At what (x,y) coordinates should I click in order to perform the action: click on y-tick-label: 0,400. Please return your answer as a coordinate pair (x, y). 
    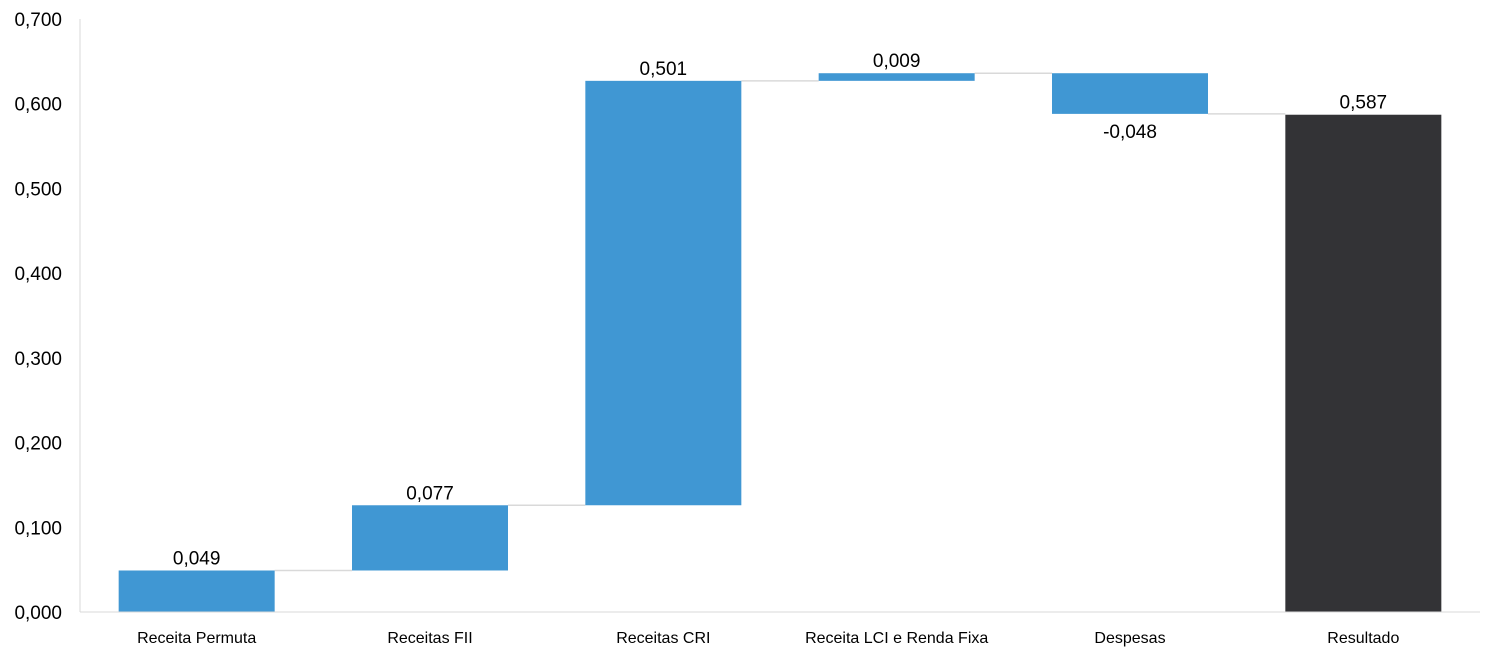
    Looking at the image, I should click on (38, 274).